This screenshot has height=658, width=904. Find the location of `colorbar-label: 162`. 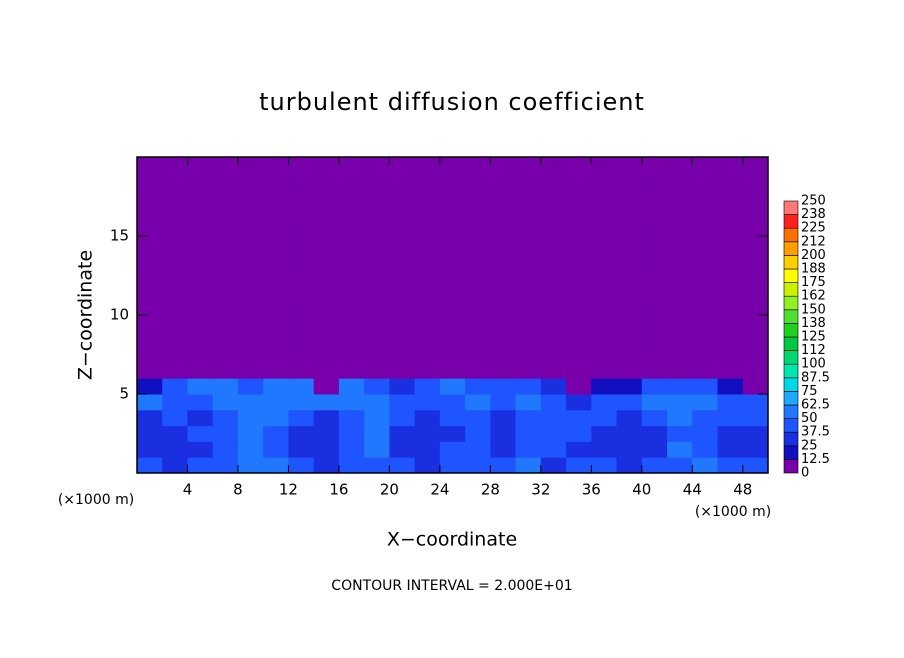

colorbar-label: 162 is located at coordinates (813, 296).